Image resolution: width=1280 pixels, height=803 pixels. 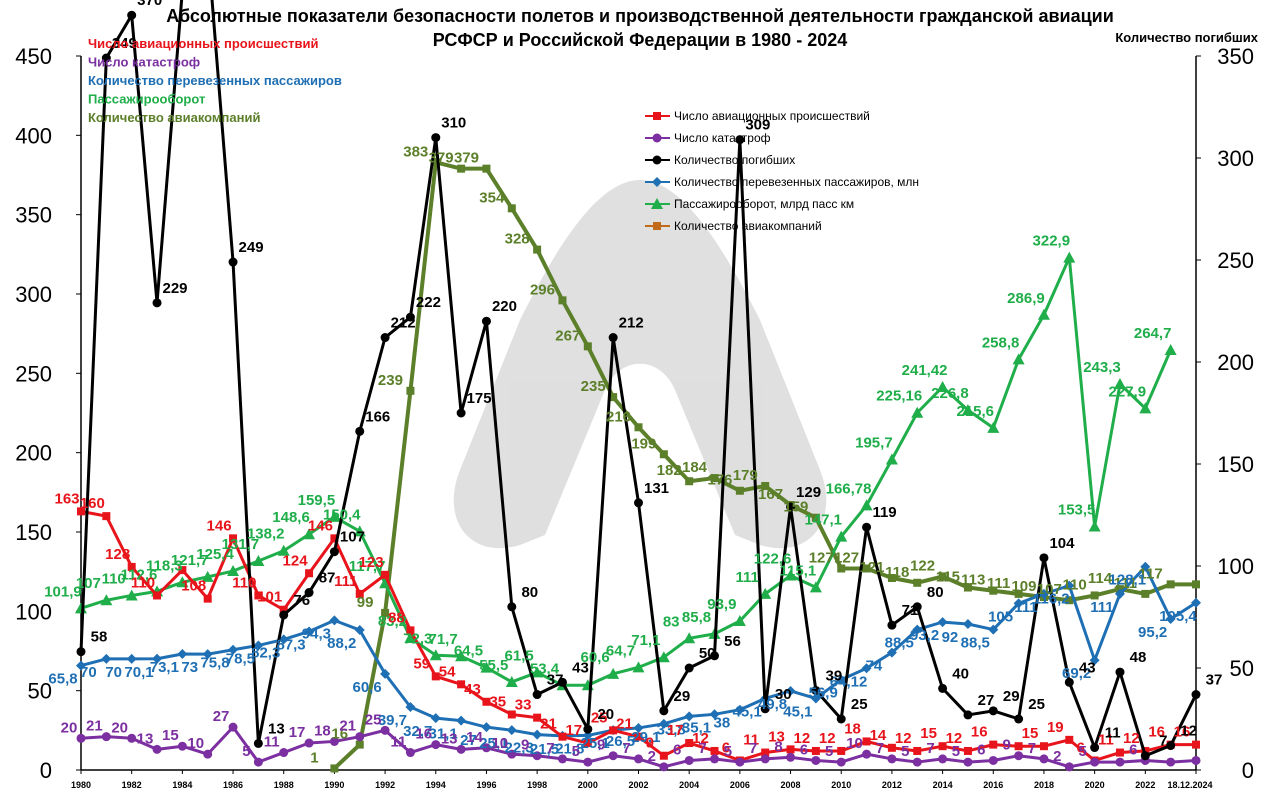 What do you see at coordinates (94, 726) in the screenshot?
I see `catastrophes-data-label: 21` at bounding box center [94, 726].